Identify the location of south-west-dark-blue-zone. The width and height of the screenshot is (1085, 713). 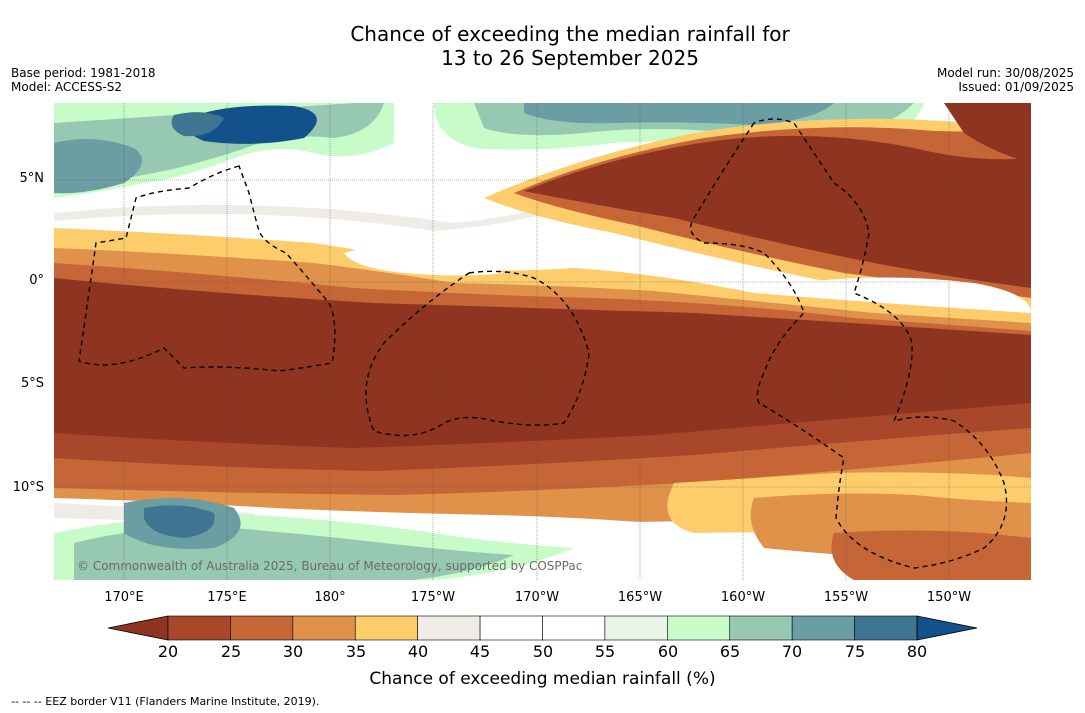
(179, 521).